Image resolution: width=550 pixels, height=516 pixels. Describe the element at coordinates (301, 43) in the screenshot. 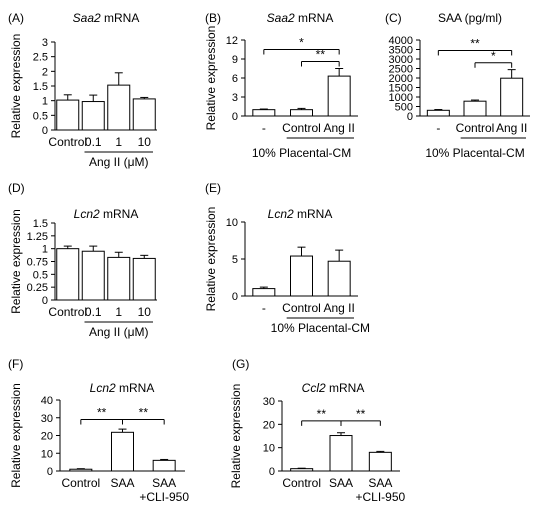

I see `significance-label: *` at that location.